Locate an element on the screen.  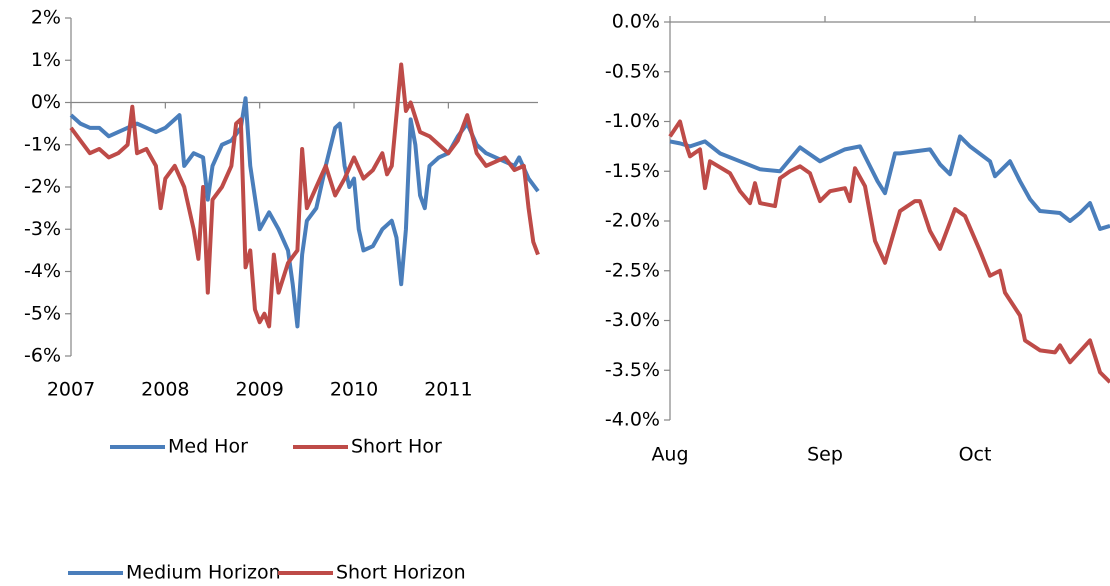
x-tick-label: Oct is located at coordinates (975, 455).